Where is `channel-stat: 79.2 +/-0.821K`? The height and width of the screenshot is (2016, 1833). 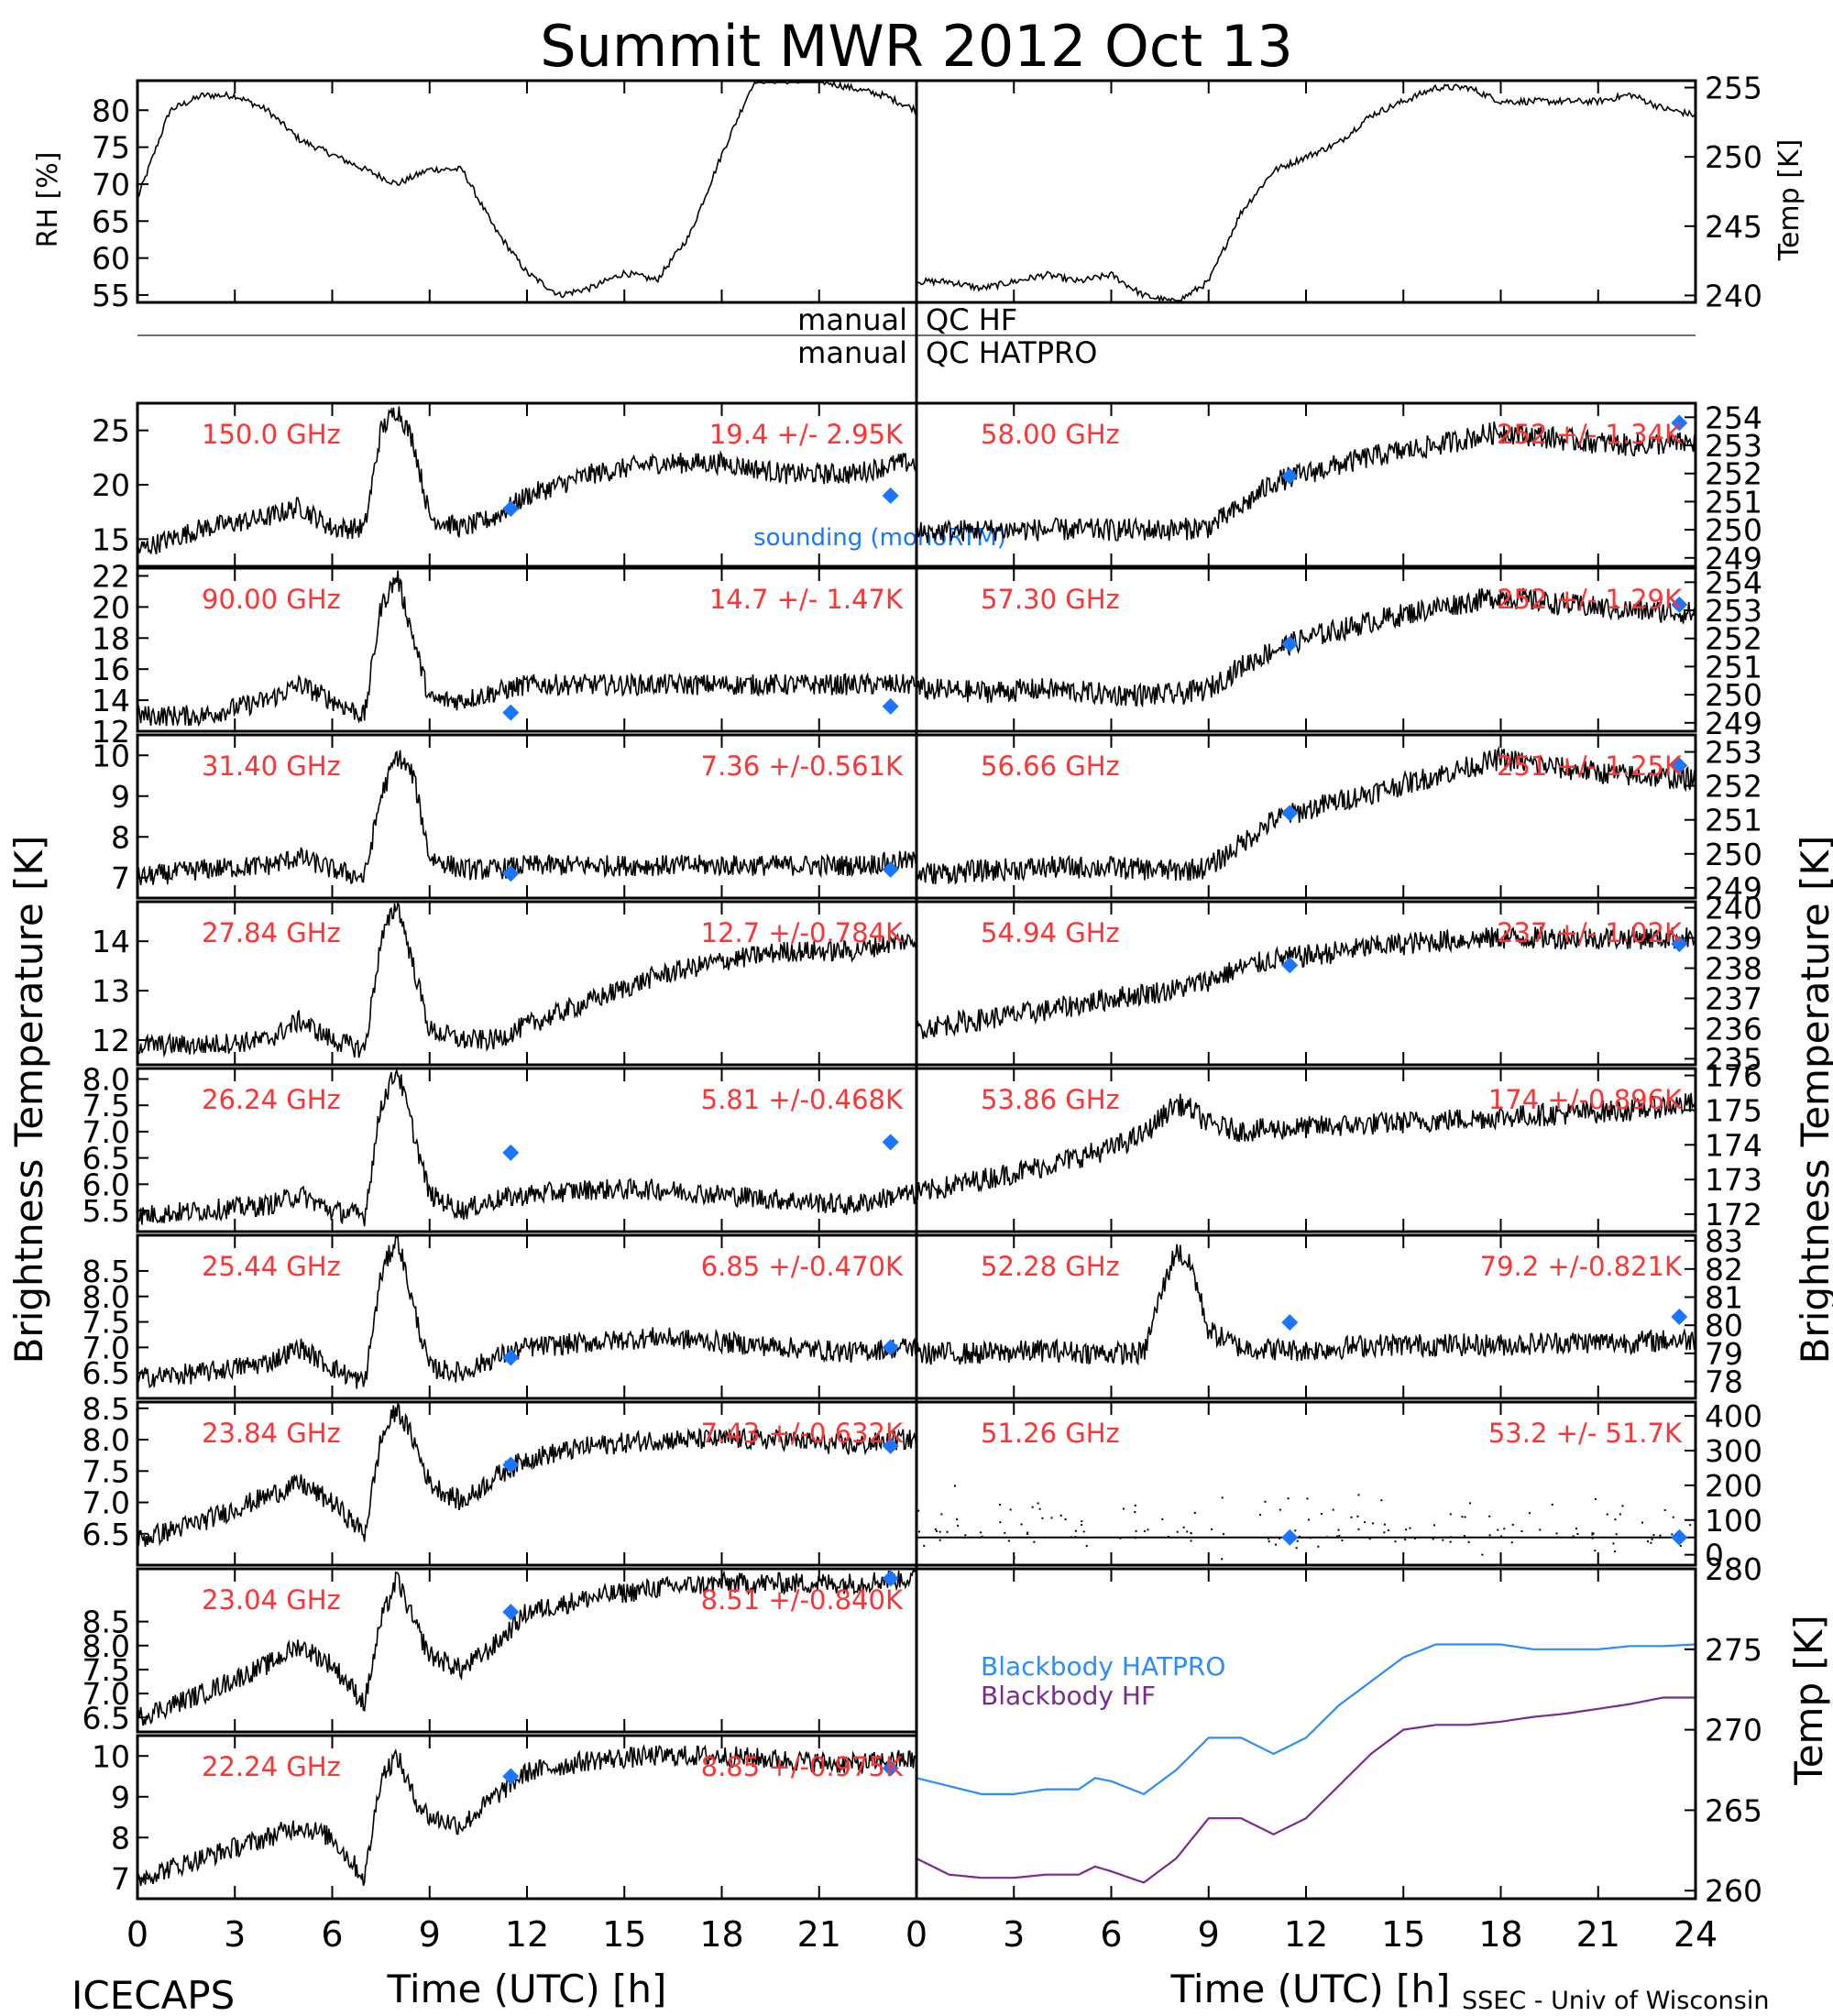 channel-stat: 79.2 +/-0.821K is located at coordinates (1581, 1266).